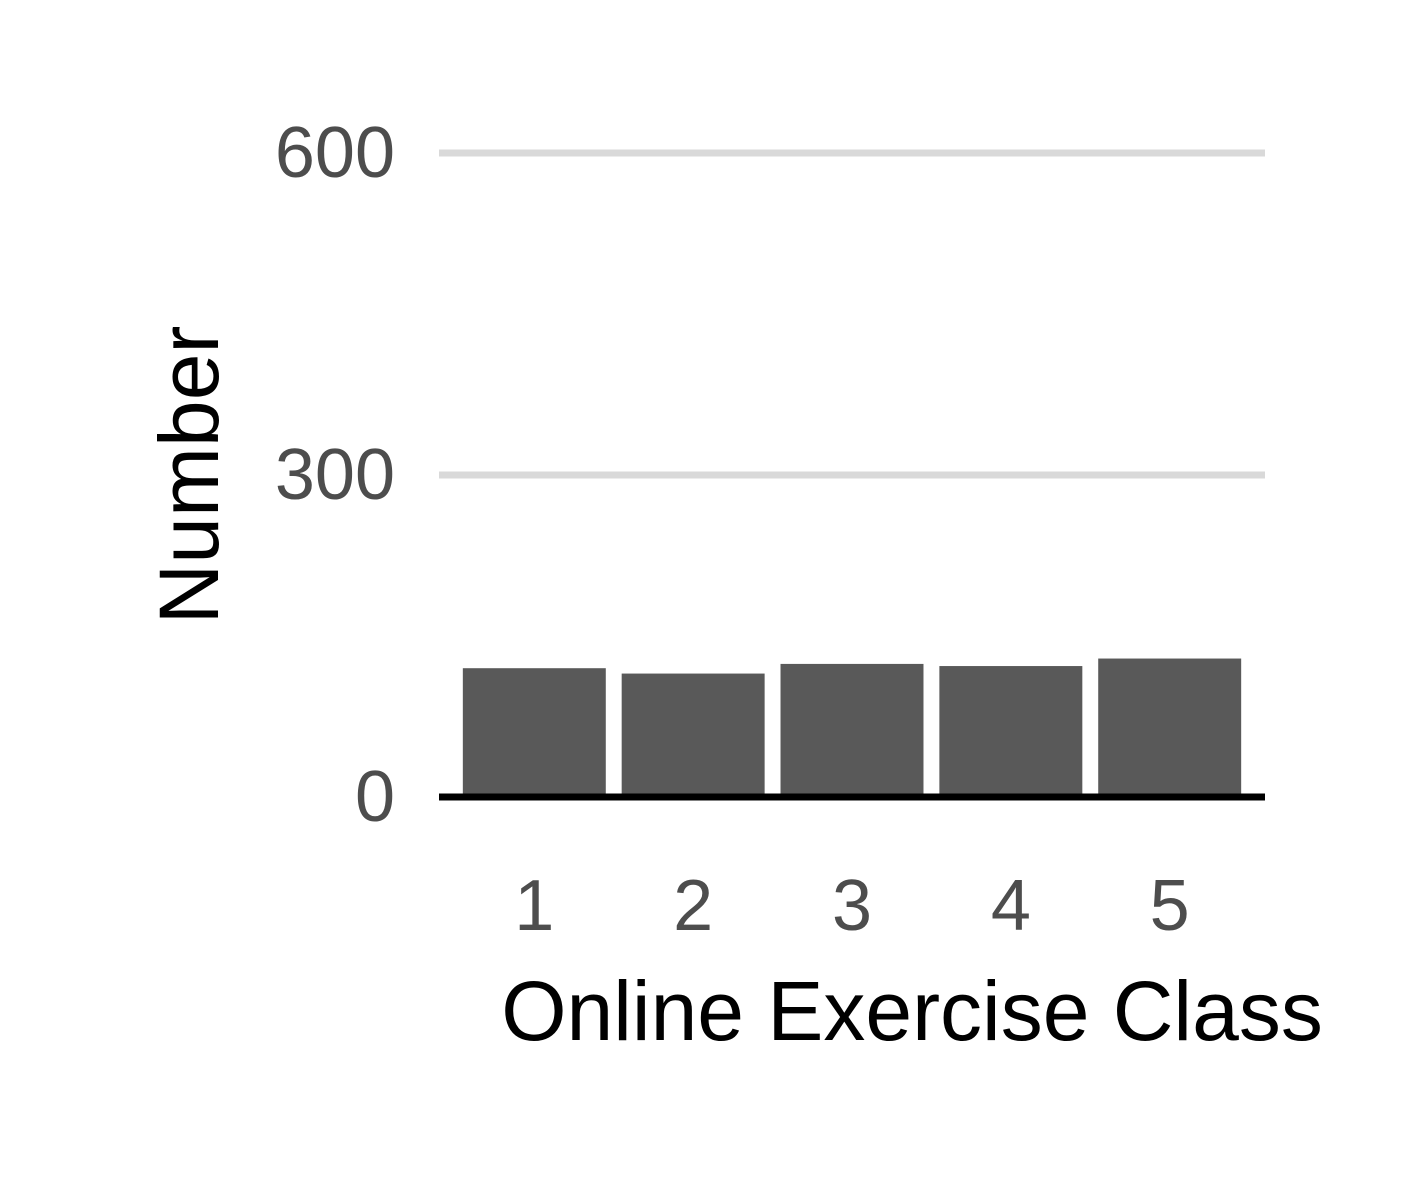  I want to click on y-axis-ticks: 0 300 600, so click(335, 475).